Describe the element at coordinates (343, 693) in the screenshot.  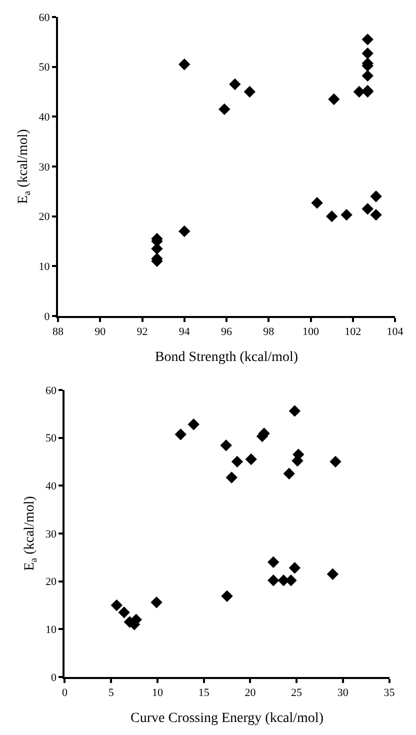
I see `x-tick-label: 30` at that location.